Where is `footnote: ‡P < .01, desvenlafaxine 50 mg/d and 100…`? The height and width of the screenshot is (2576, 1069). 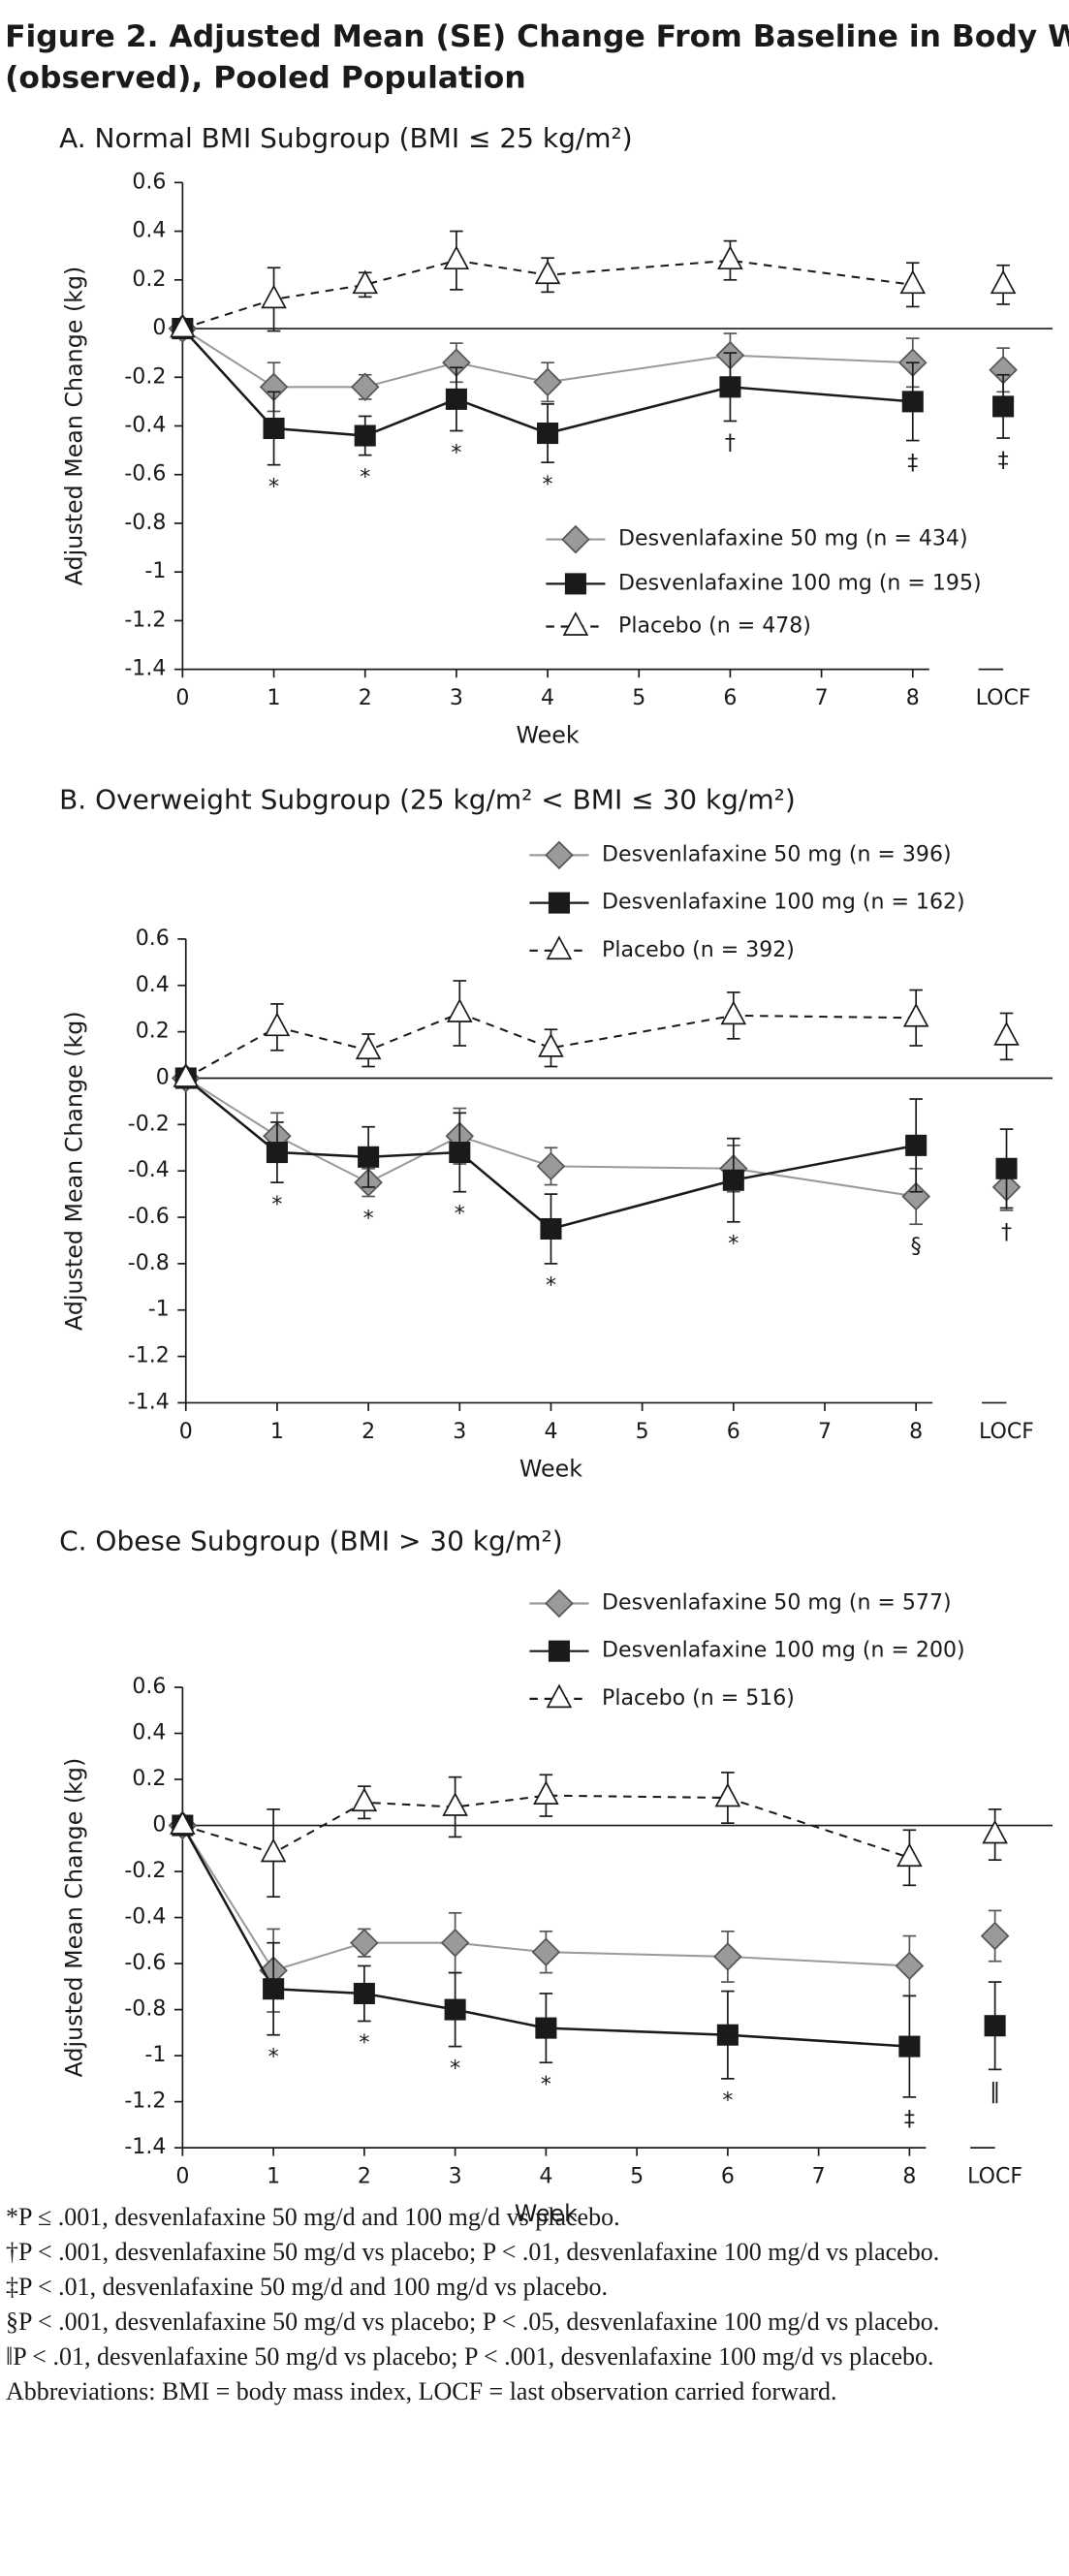
footnote: ‡P < .01, desvenlafaxine 50 mg/d and 100… is located at coordinates (307, 2287).